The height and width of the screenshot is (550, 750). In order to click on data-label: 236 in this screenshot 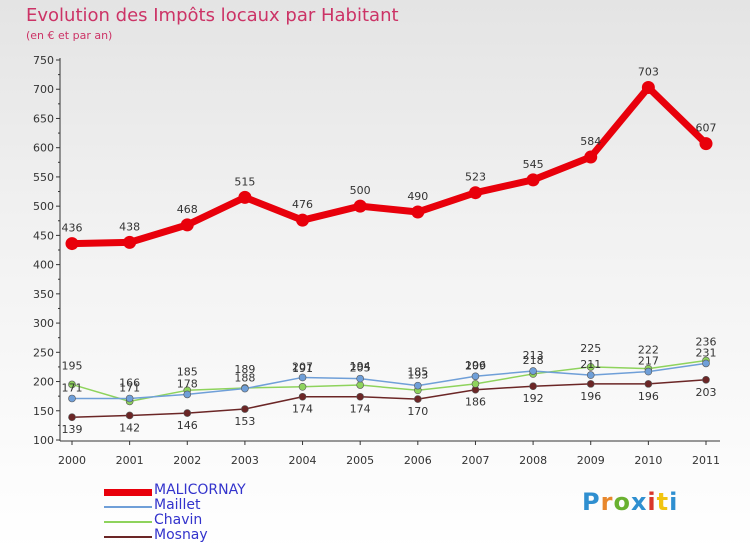, I will do `click(706, 341)`.